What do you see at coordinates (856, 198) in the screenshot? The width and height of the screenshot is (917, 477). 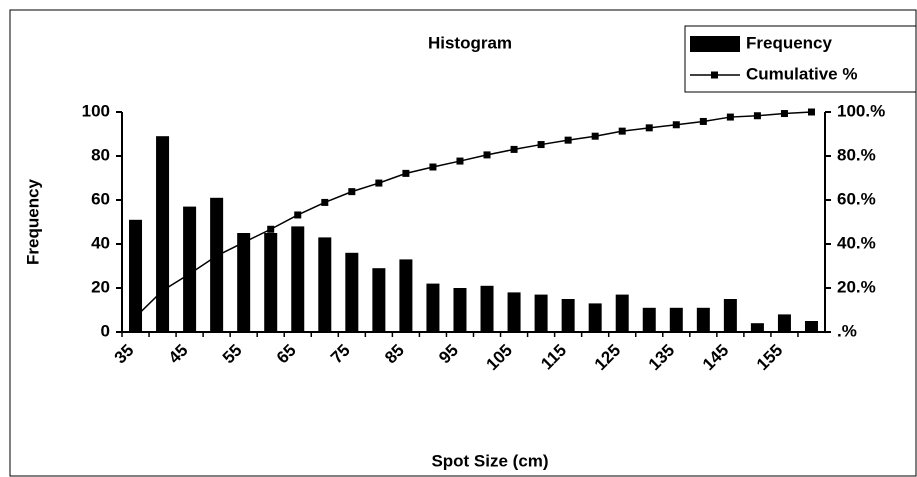 I see `y2-tick-label: 60.%` at bounding box center [856, 198].